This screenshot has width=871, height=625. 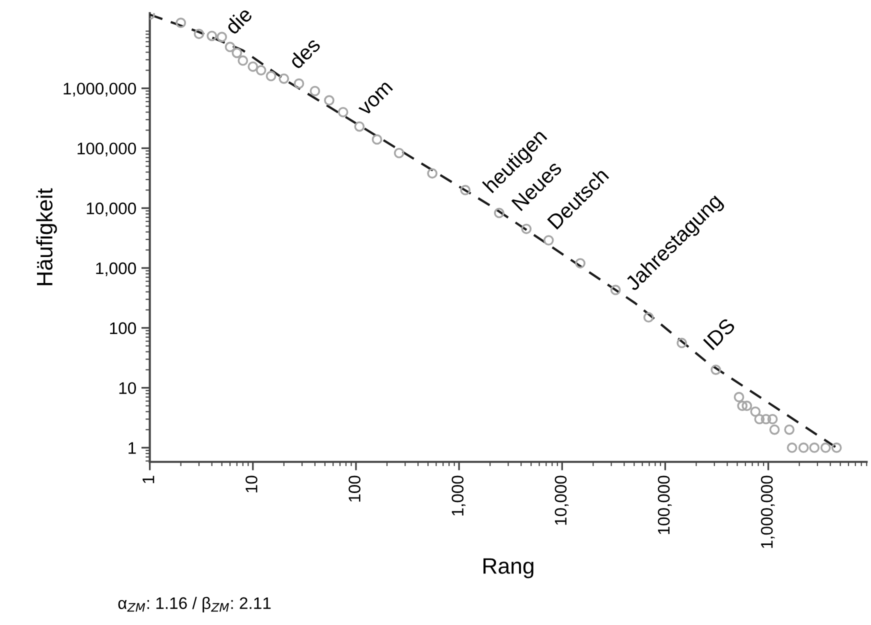 What do you see at coordinates (665, 505) in the screenshot?
I see `x-tick-label: 100,000` at bounding box center [665, 505].